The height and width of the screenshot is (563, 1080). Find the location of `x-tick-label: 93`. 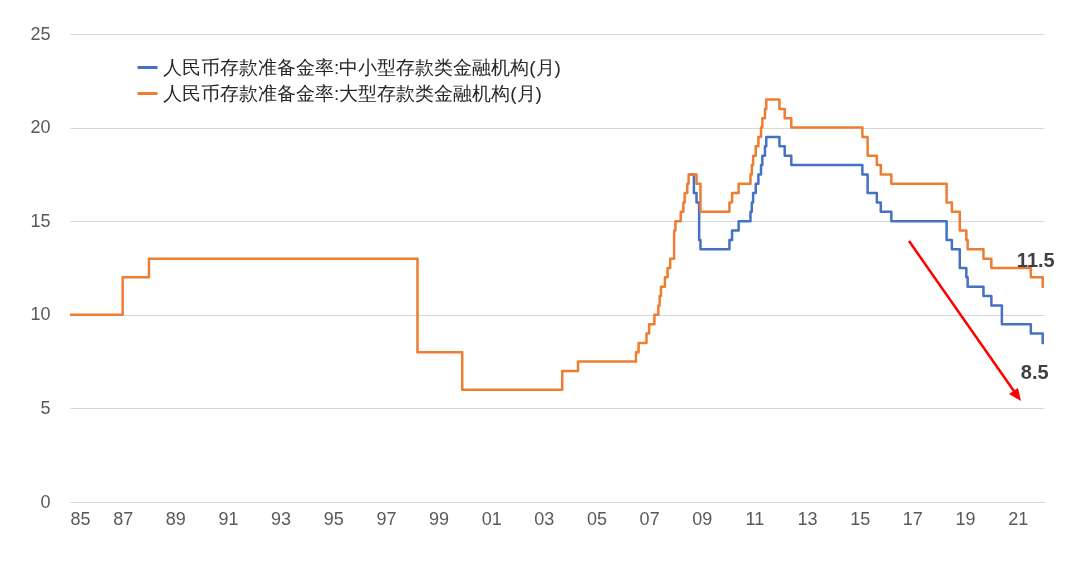

x-tick-label: 93 is located at coordinates (281, 518).